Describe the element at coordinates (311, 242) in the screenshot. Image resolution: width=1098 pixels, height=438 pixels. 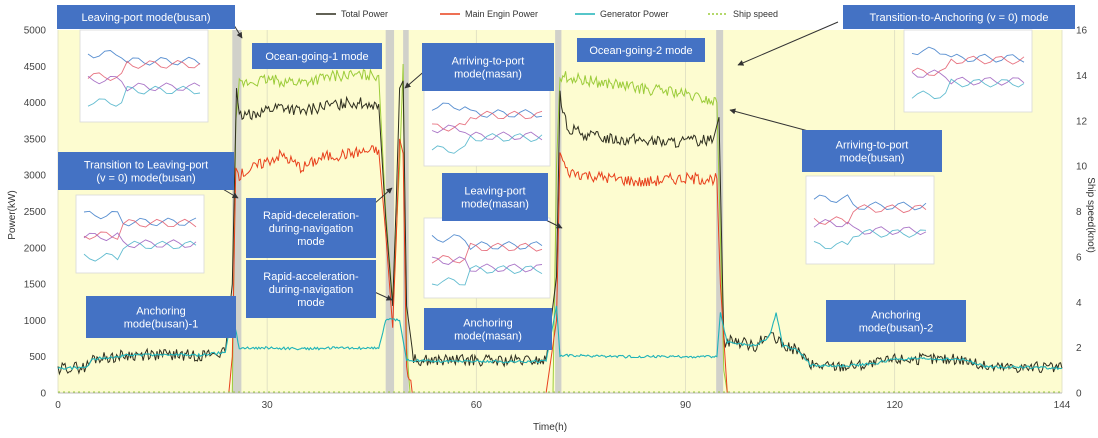
I see `annotation-text: mode` at that location.